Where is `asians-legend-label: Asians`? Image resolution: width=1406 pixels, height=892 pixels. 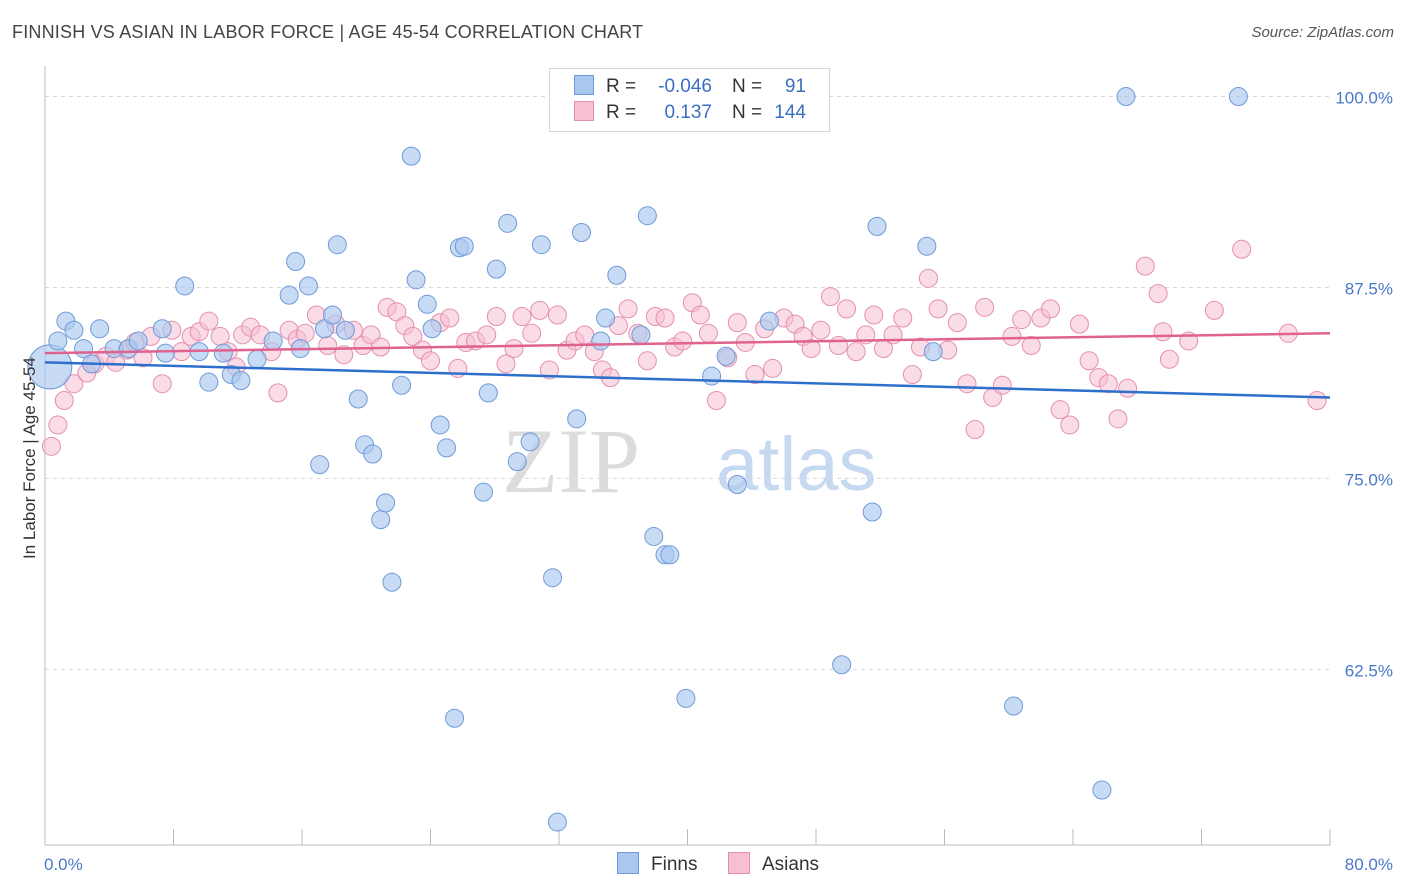 asians-legend-label: Asians is located at coordinates (791, 864).